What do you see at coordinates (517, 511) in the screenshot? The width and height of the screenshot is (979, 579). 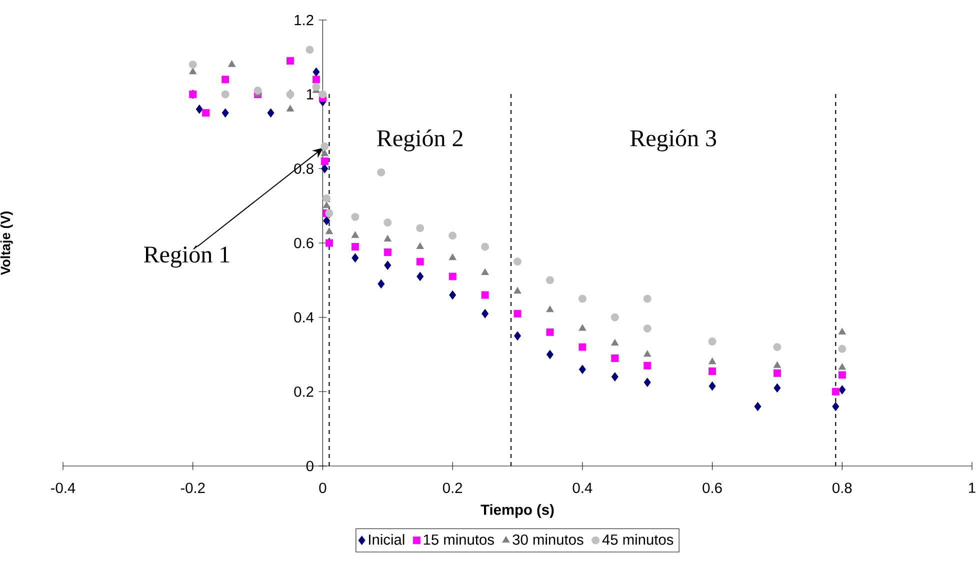 I see `x-axis-title: Tiempo (s)` at bounding box center [517, 511].